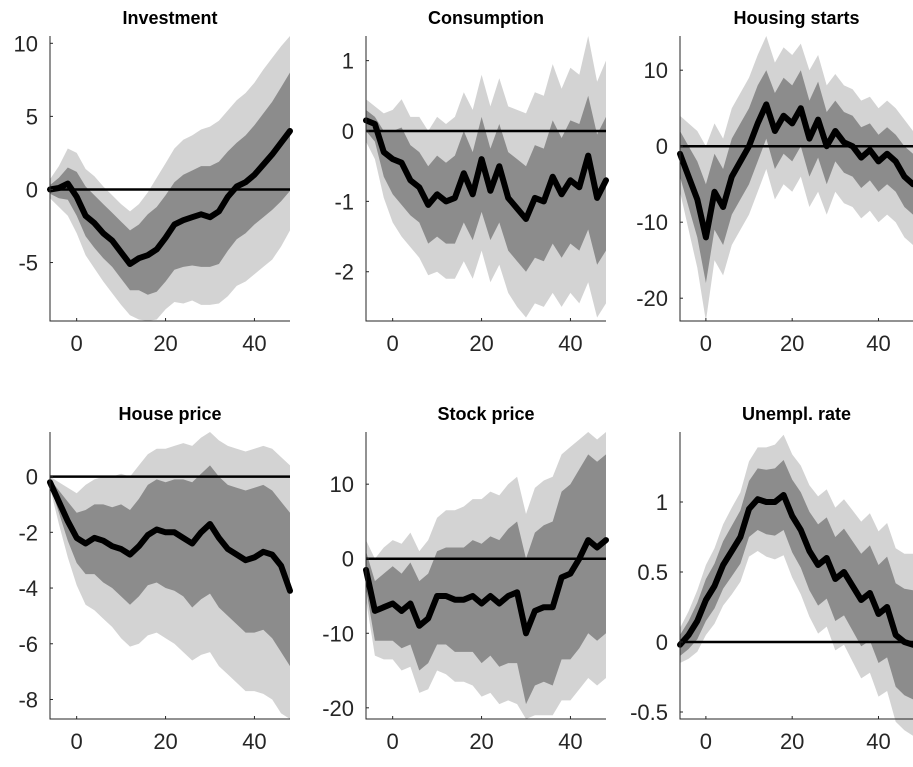 The width and height of the screenshot is (913, 767). I want to click on y-tick-label: -4, so click(28, 588).